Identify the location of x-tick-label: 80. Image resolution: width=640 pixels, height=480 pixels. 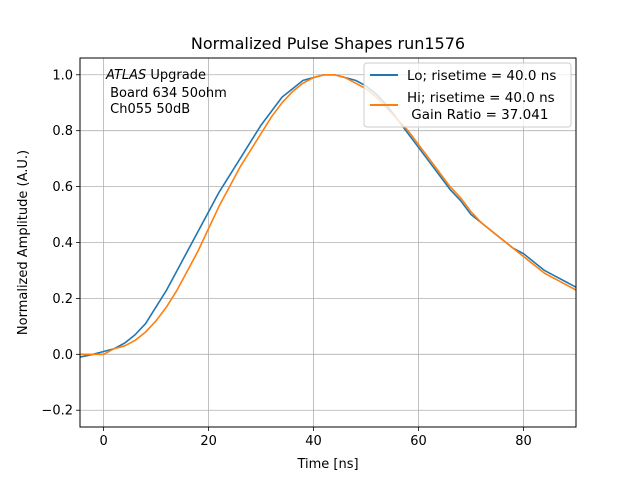
(523, 441).